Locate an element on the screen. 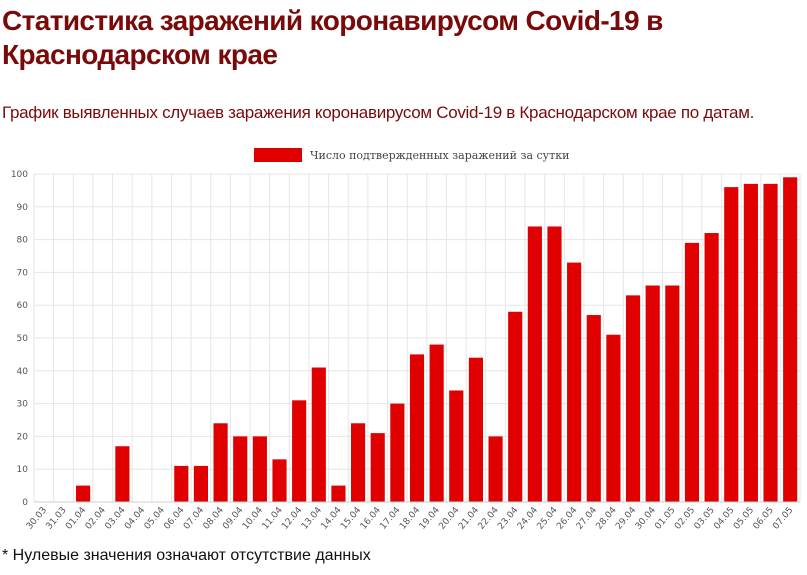  x-tick-label: 04.05 is located at coordinates (724, 519).